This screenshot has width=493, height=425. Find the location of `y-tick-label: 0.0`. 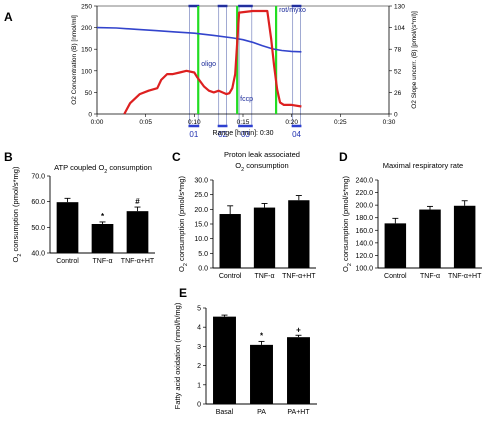

y-tick-label: 0.0 is located at coordinates (203, 269).